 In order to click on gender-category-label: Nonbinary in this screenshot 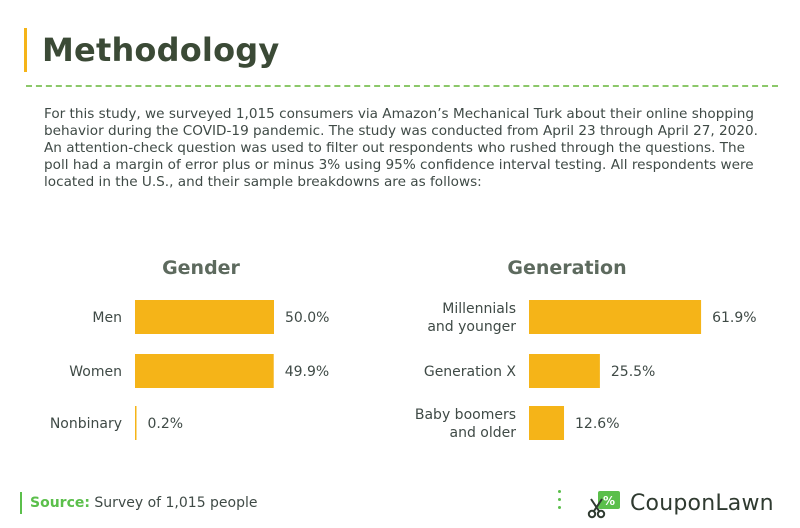, I will do `click(86, 424)`.